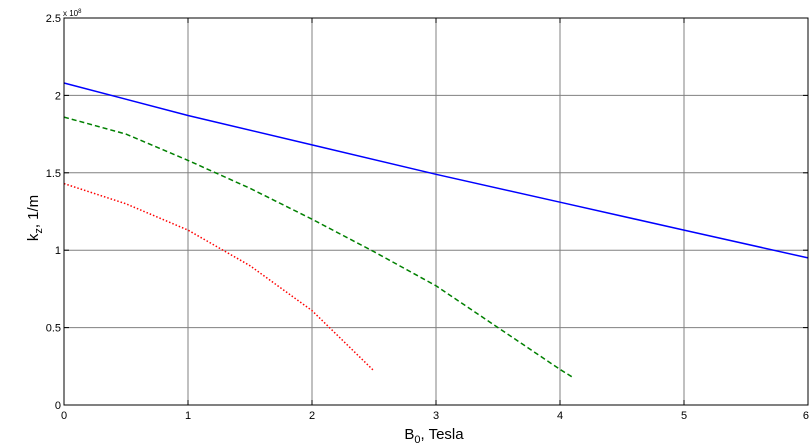  Describe the element at coordinates (312, 416) in the screenshot. I see `x-tick-label: 2` at that location.